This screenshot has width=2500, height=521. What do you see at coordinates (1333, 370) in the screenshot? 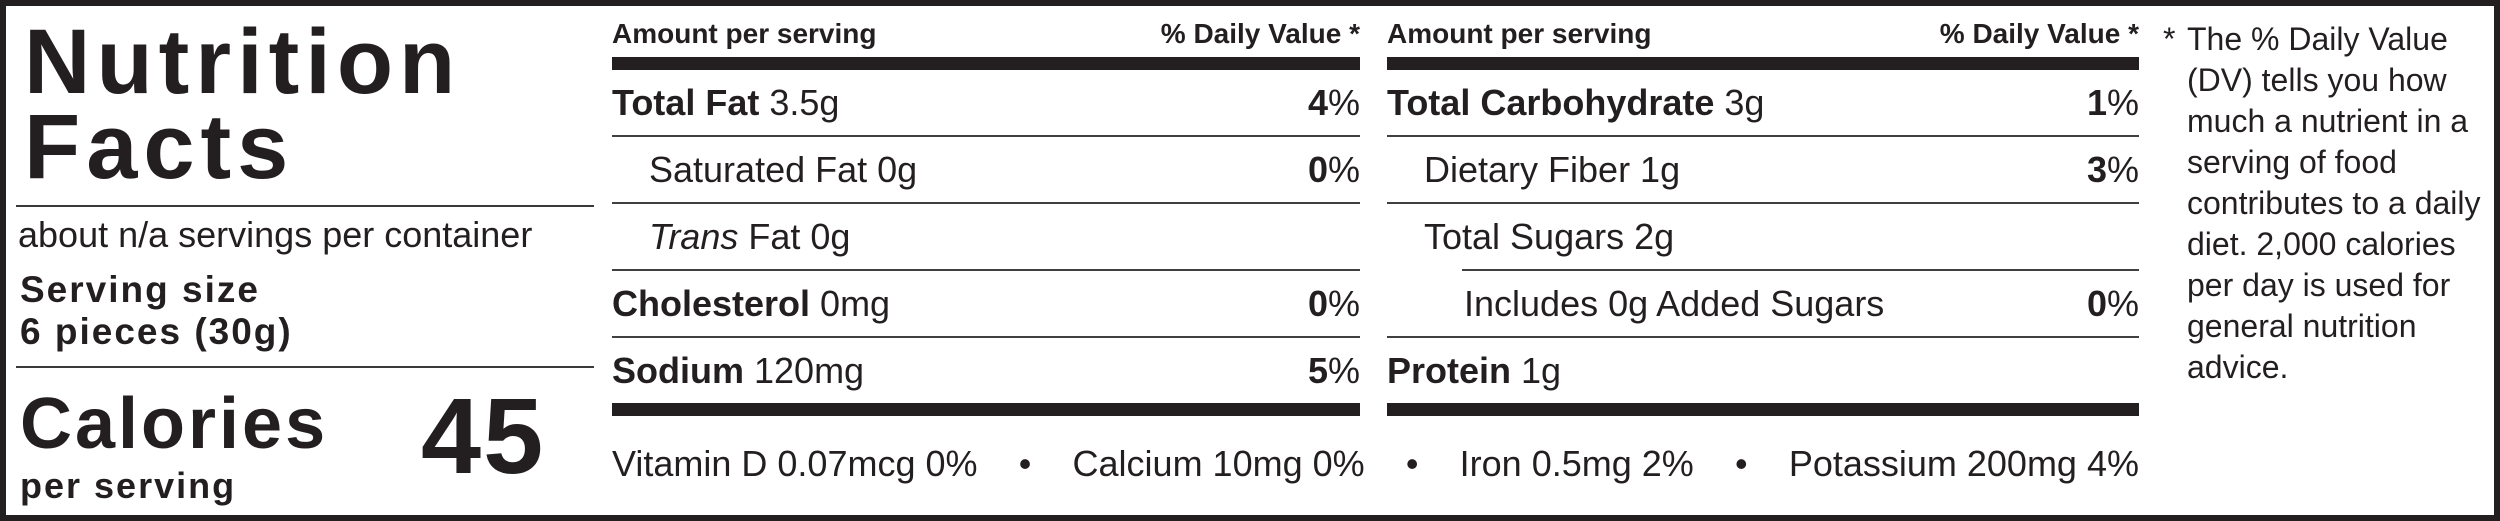
I see `daily-value: 5%` at bounding box center [1333, 370].